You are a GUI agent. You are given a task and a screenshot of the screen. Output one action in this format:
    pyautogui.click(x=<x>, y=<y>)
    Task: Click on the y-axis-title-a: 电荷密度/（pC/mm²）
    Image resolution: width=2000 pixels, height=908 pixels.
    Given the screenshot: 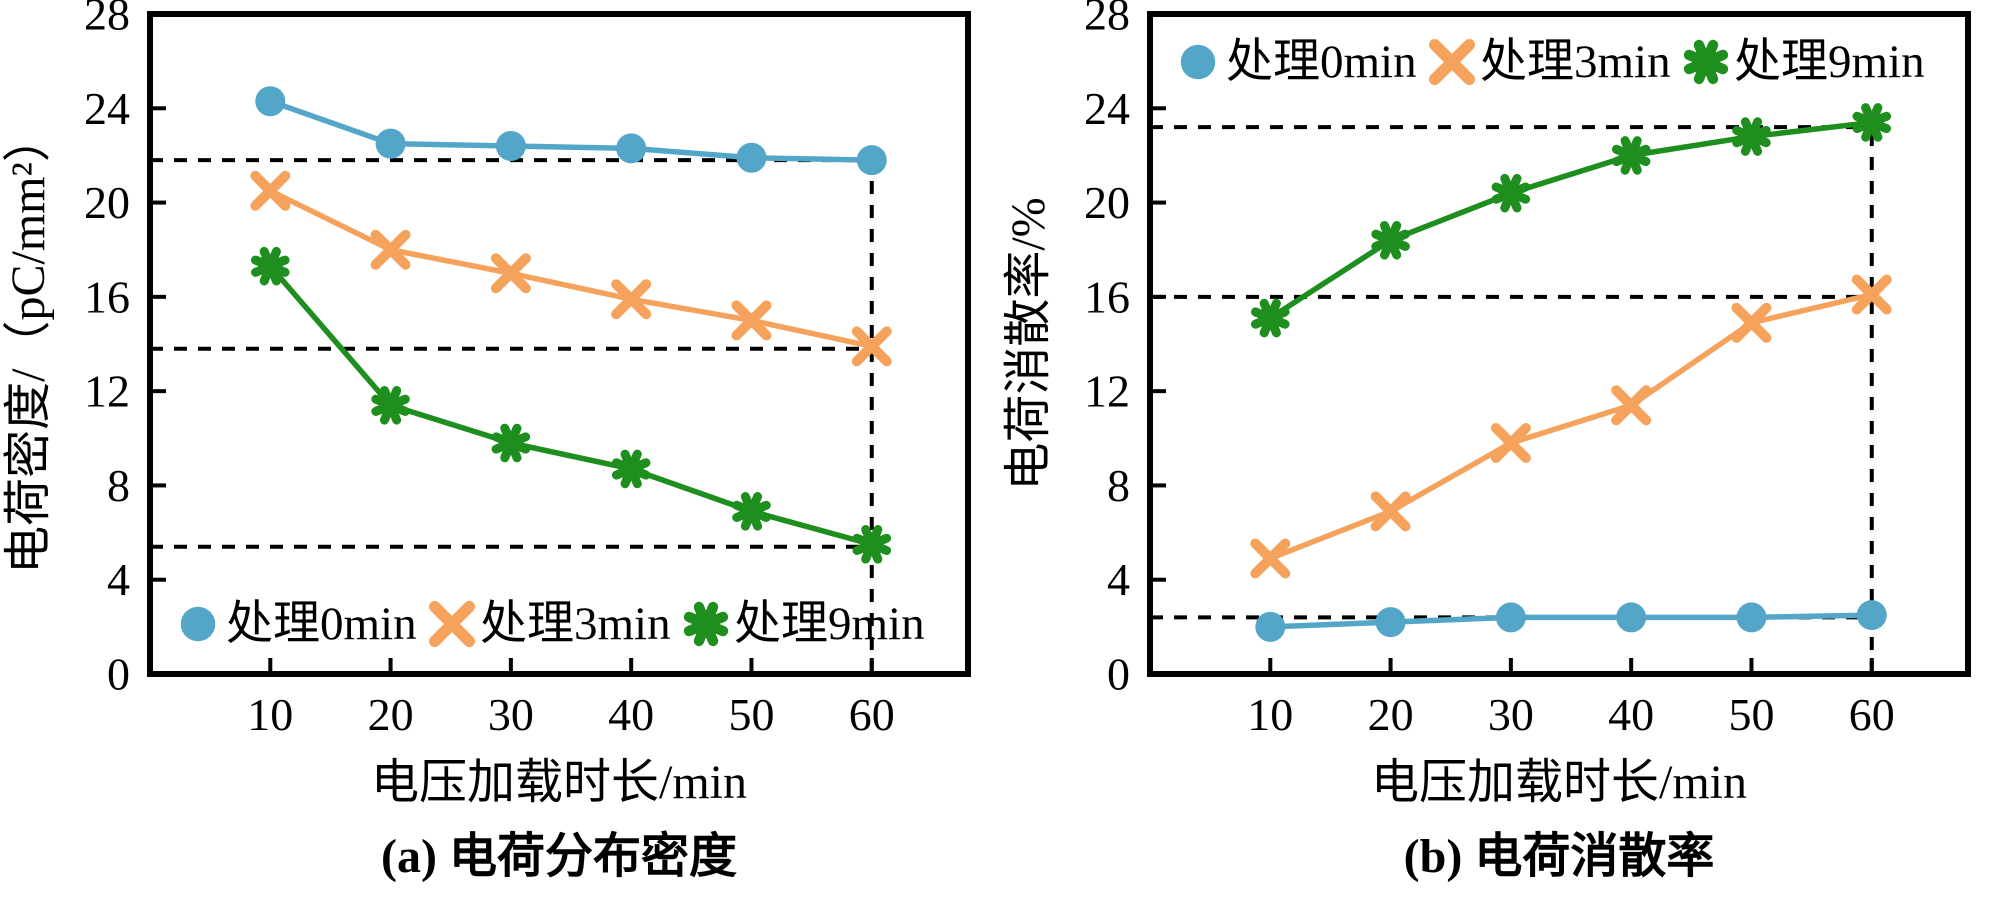 What is the action you would take?
    pyautogui.click(x=28, y=344)
    